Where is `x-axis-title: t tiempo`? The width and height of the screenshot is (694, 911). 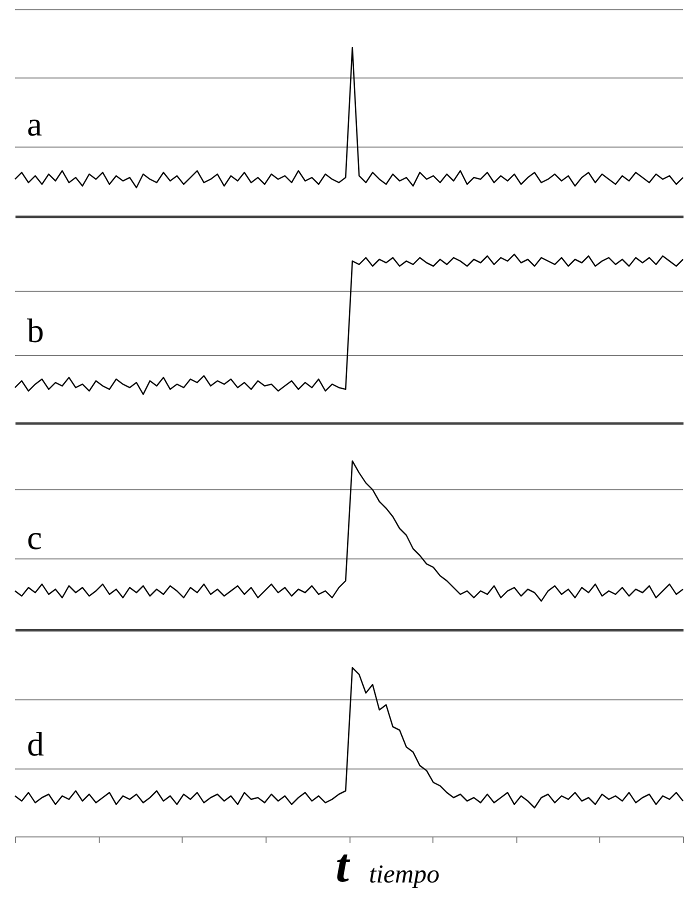 x-axis-title: t tiempo is located at coordinates (388, 865).